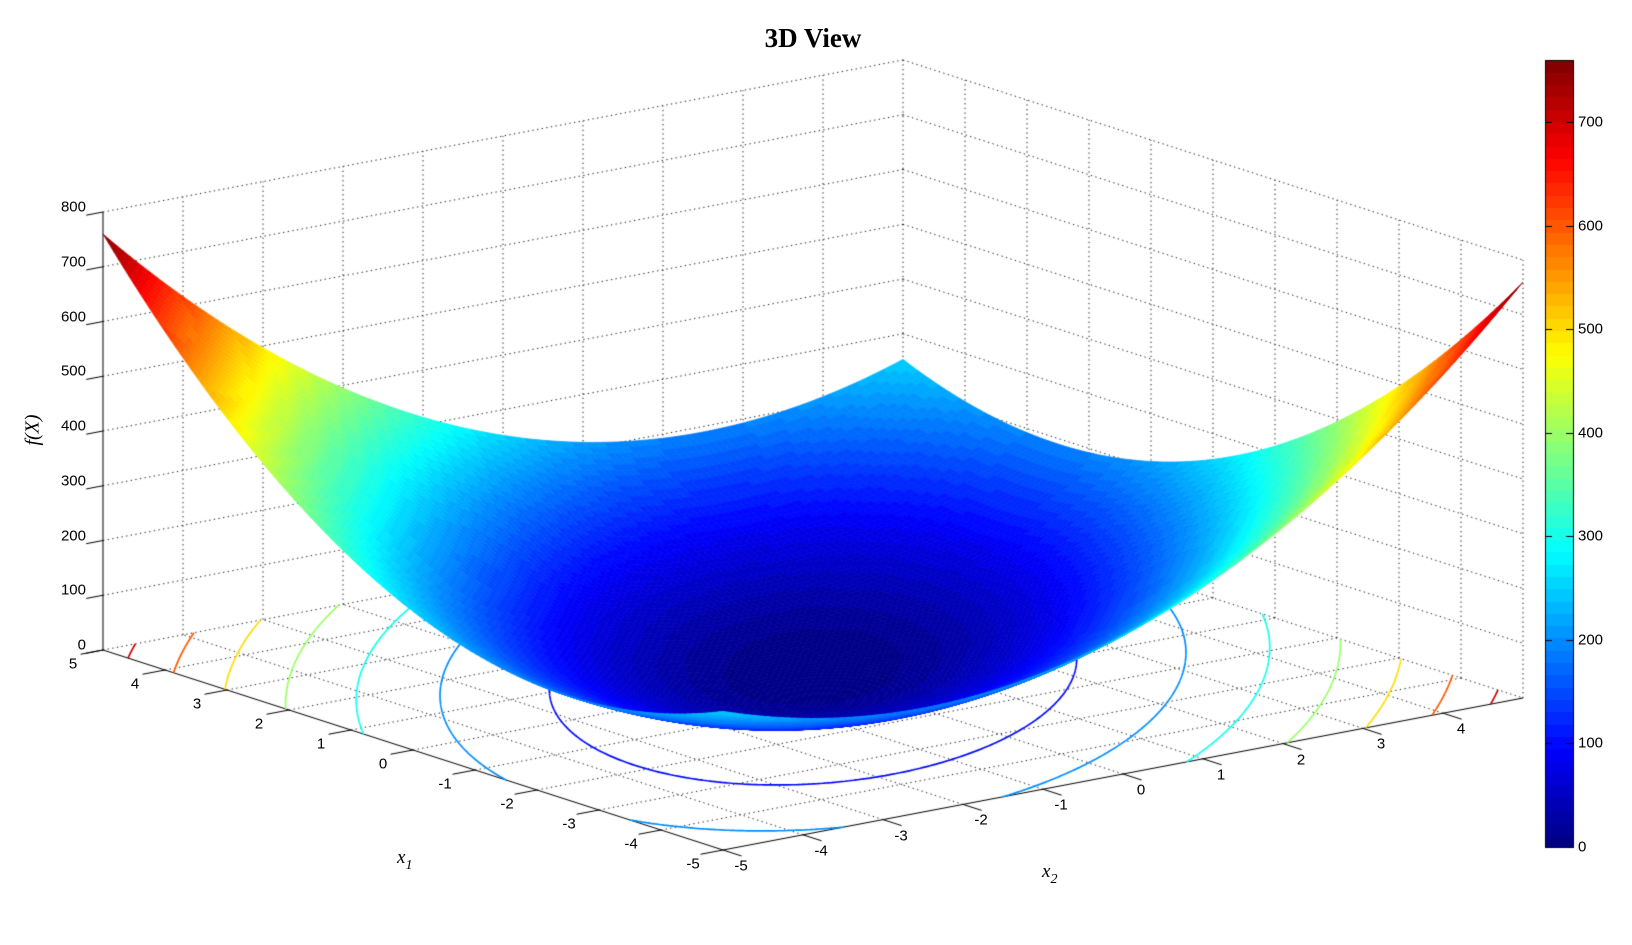 The height and width of the screenshot is (945, 1632). Describe the element at coordinates (1591, 226) in the screenshot. I see `colorbar-tick-label: 600` at that location.